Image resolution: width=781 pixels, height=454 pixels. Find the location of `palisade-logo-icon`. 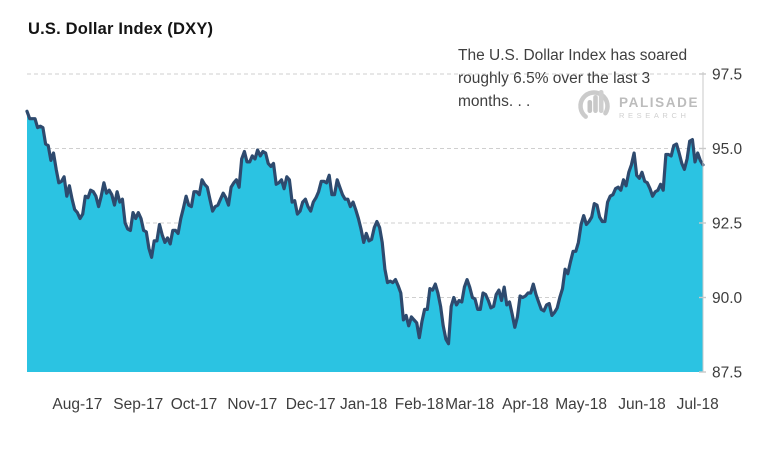

palisade-logo-icon is located at coordinates (594, 107).